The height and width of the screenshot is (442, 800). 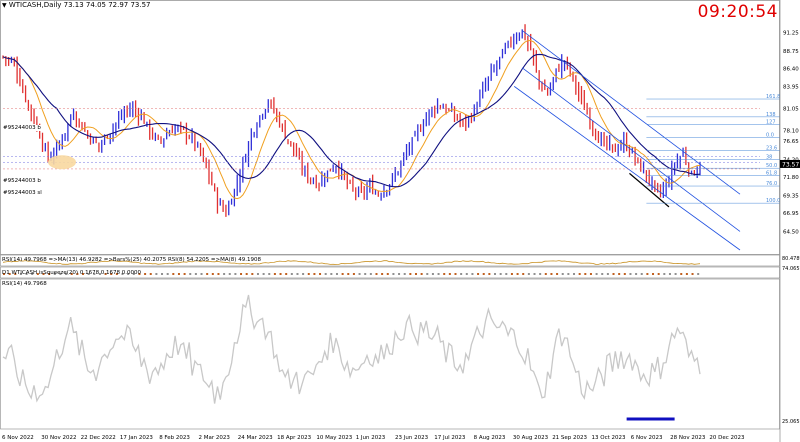 What do you see at coordinates (22, 193) in the screenshot?
I see `order-tag-sl: #95244003 sl` at bounding box center [22, 193].